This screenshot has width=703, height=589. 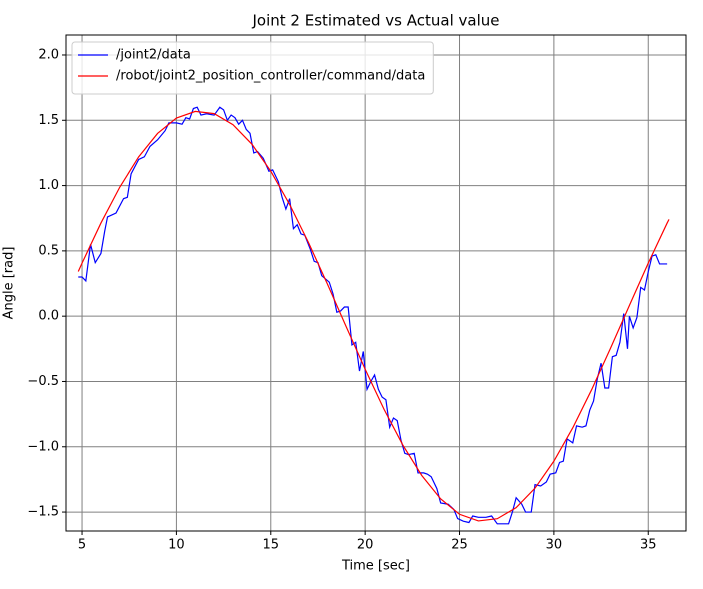 What do you see at coordinates (271, 545) in the screenshot?
I see `x-tick-label: 15` at bounding box center [271, 545].